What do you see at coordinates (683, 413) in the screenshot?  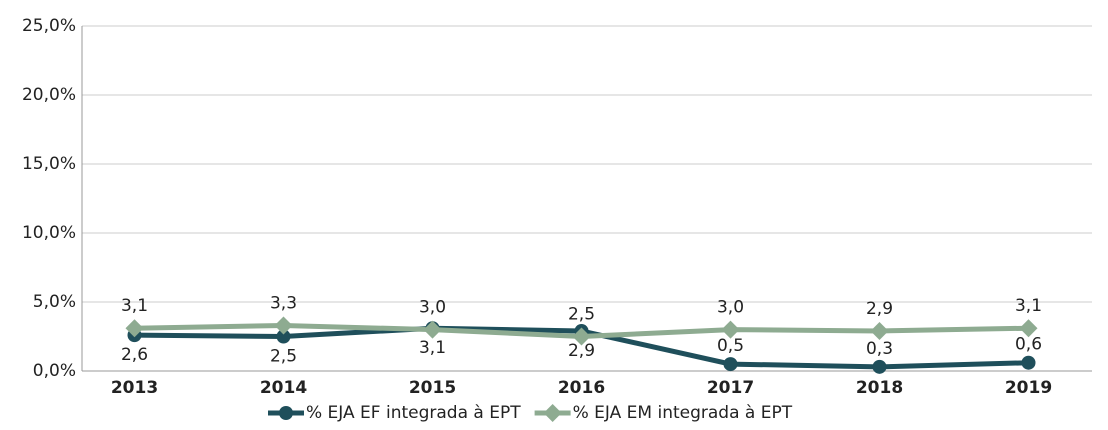 I see `legend-label: % EJA EM integrada à EPT` at bounding box center [683, 413].